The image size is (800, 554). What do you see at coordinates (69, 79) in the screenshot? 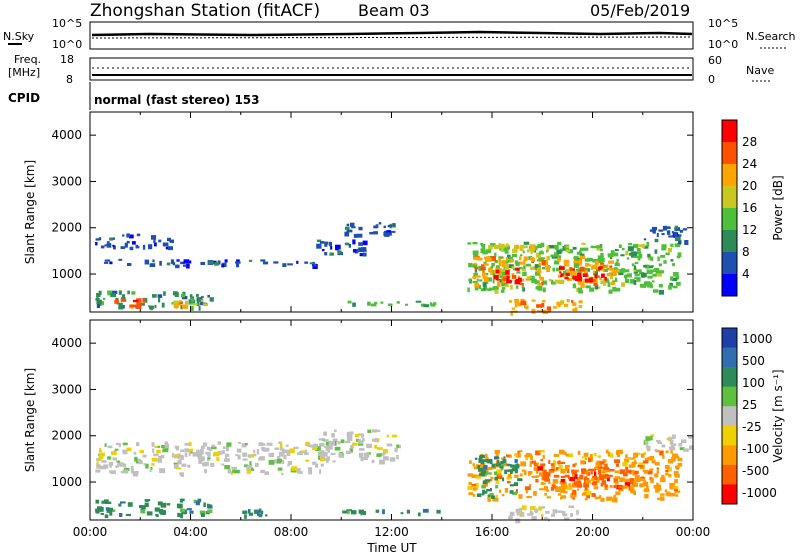
I see `freq-tick-lo: 8` at bounding box center [69, 79].